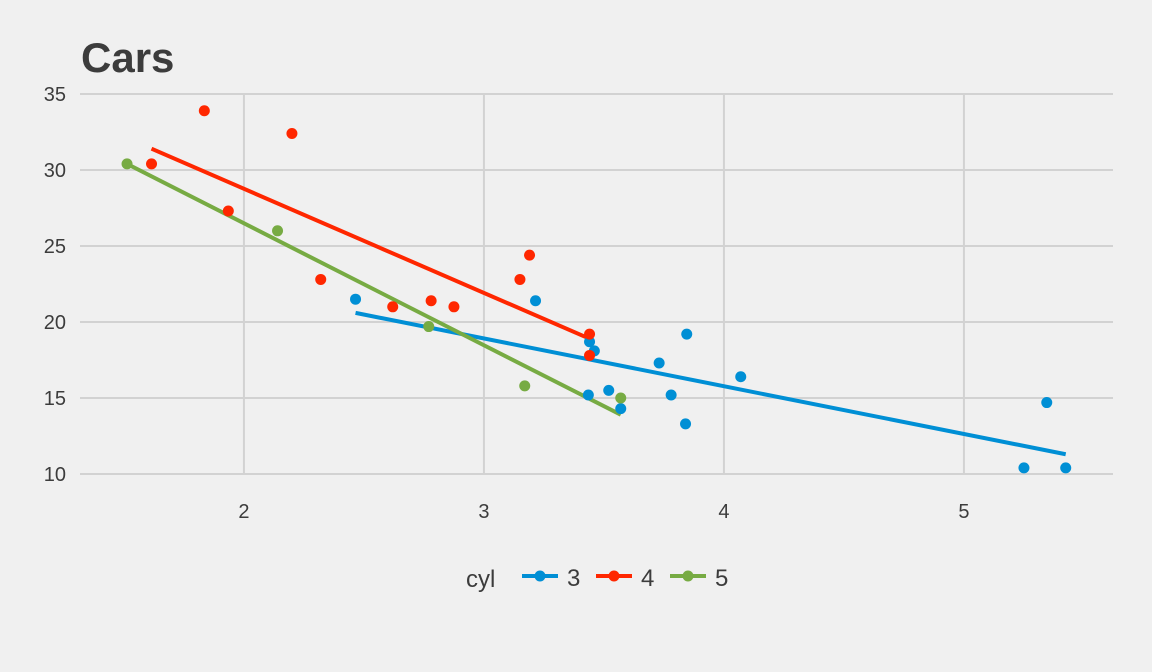 This screenshot has height=672, width=1152. Describe the element at coordinates (963, 512) in the screenshot. I see `x-tick-label: 5` at that location.